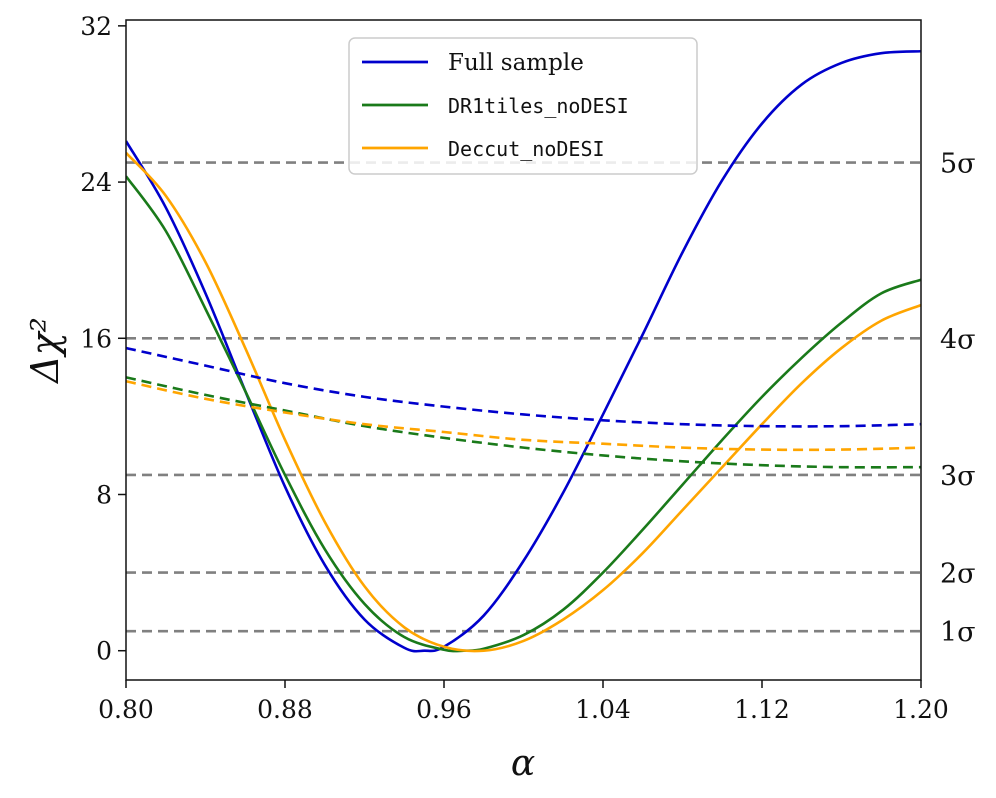 The height and width of the screenshot is (798, 996). What do you see at coordinates (526, 149) in the screenshot?
I see `legend-label-3: Deccut_noDESI` at bounding box center [526, 149].